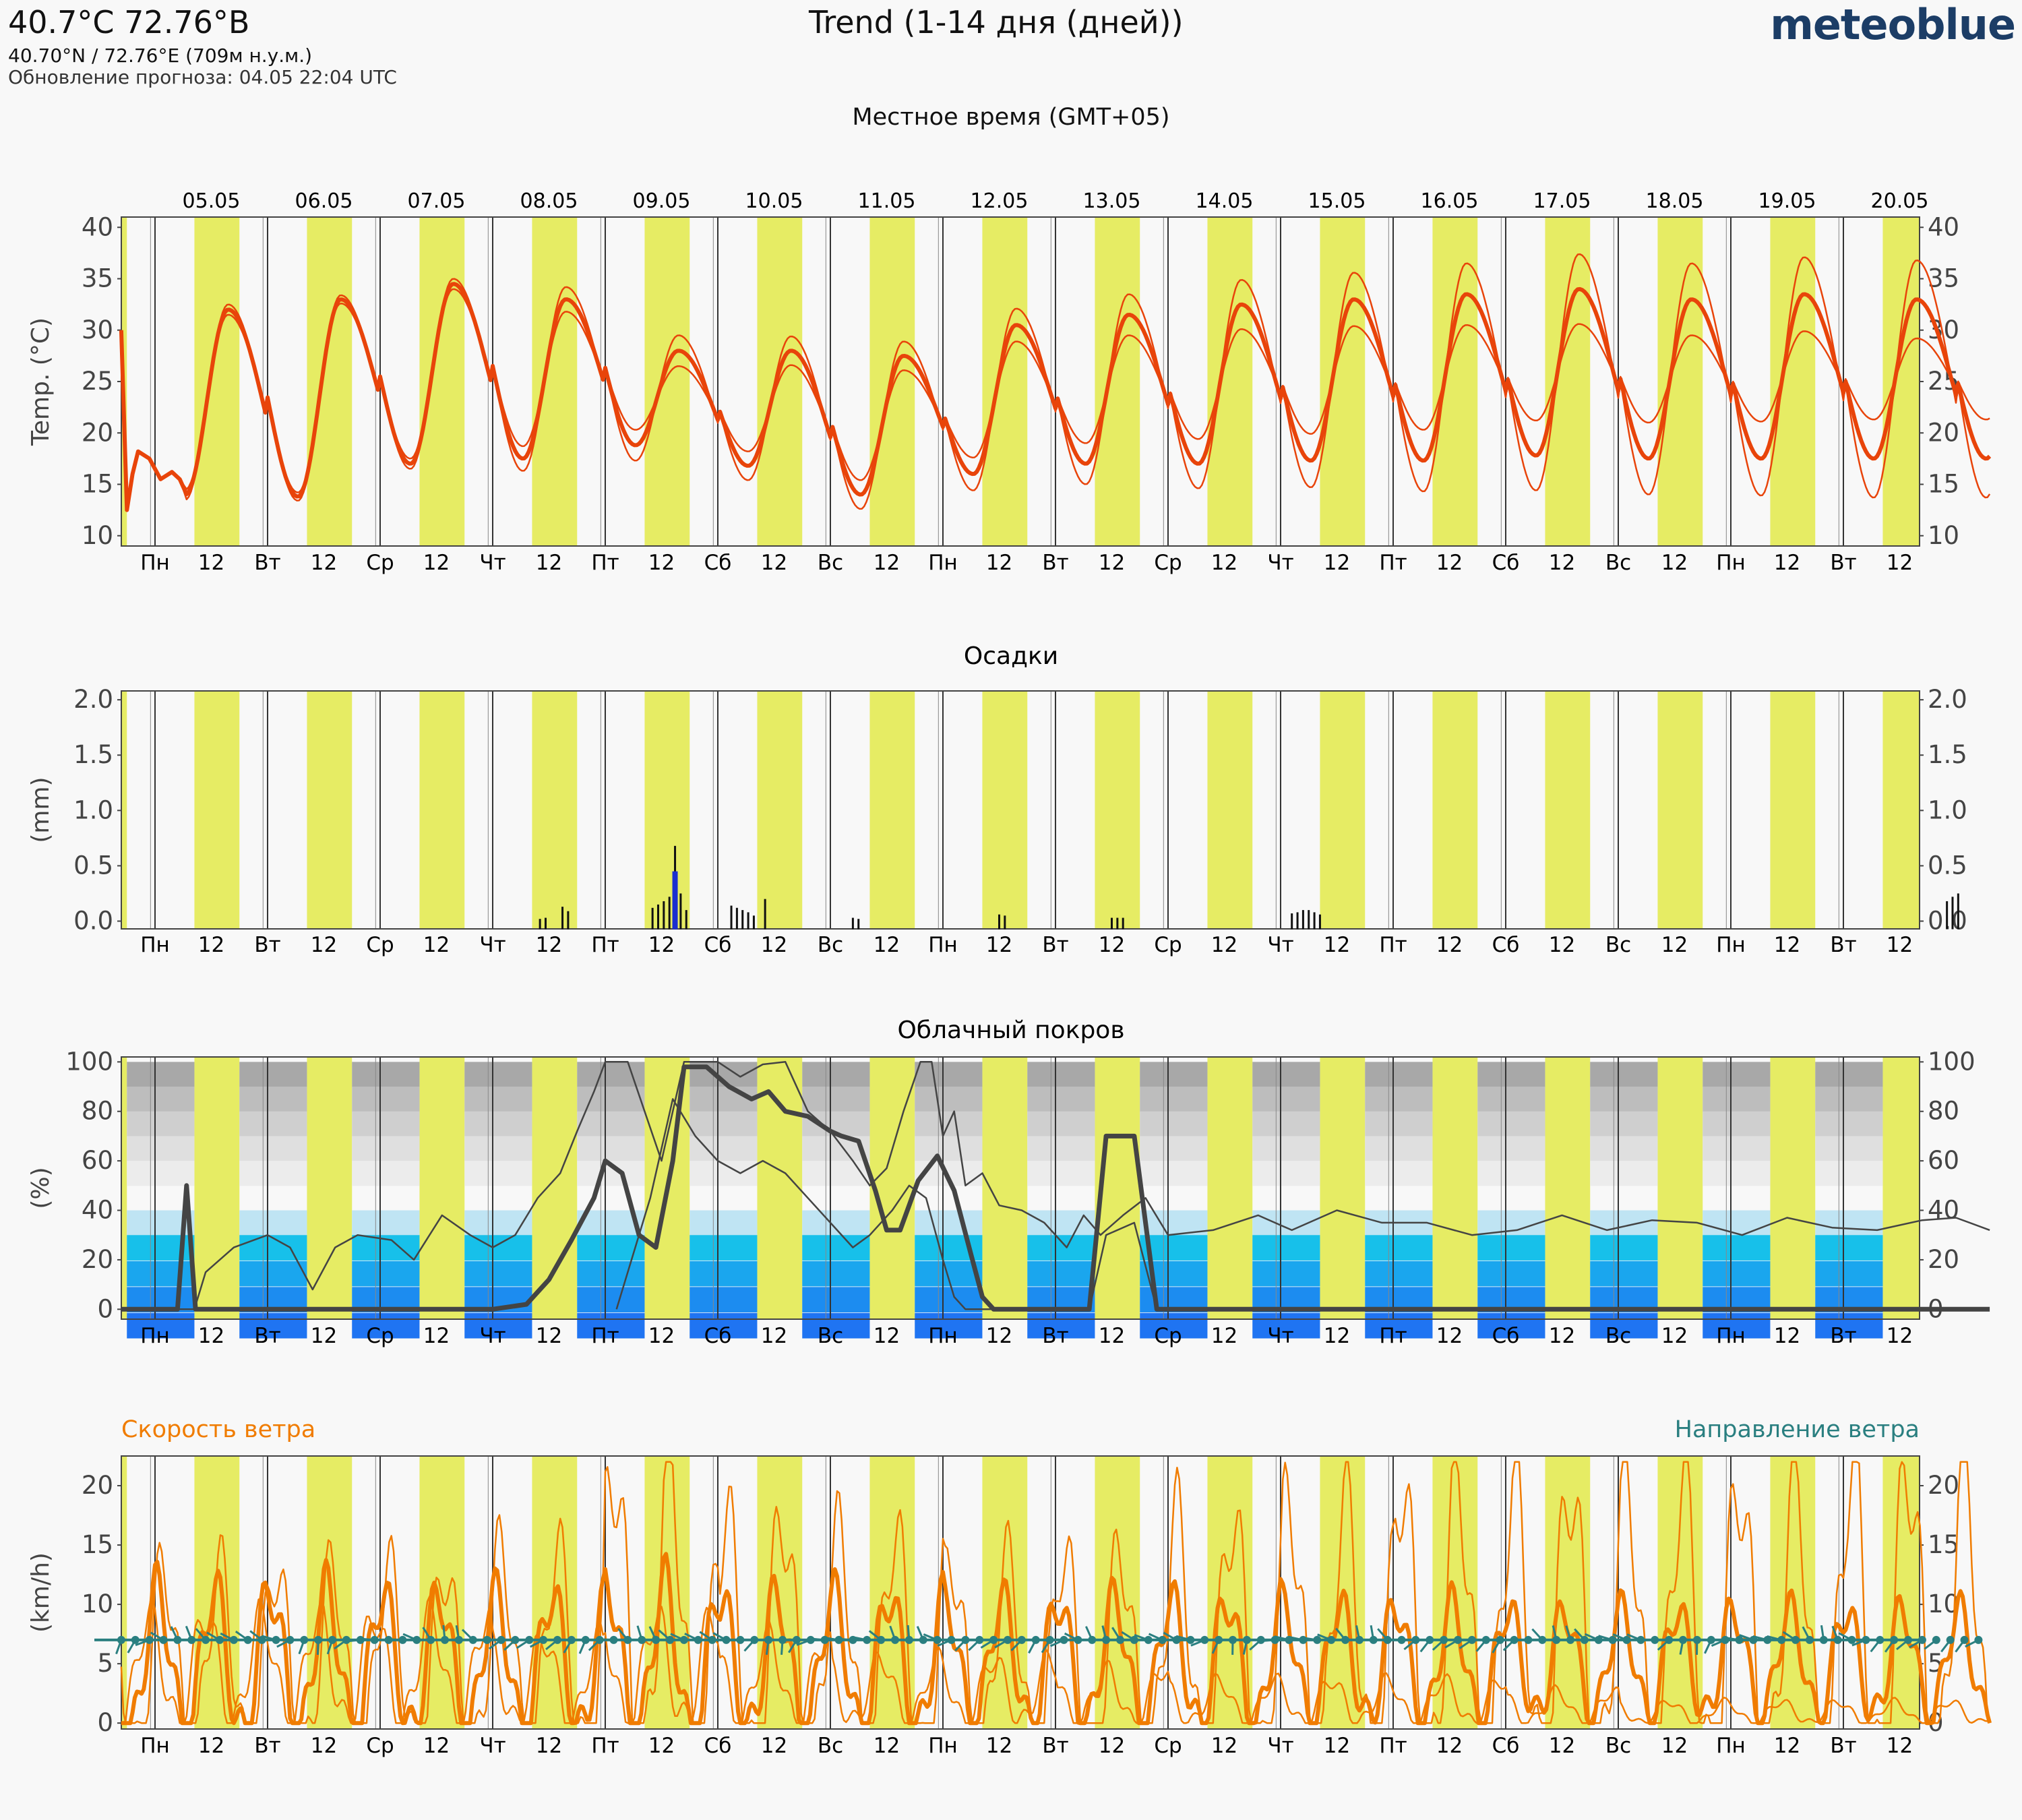 The width and height of the screenshot is (2022, 1820). I want to click on weekday-label: Ср, so click(1168, 563).